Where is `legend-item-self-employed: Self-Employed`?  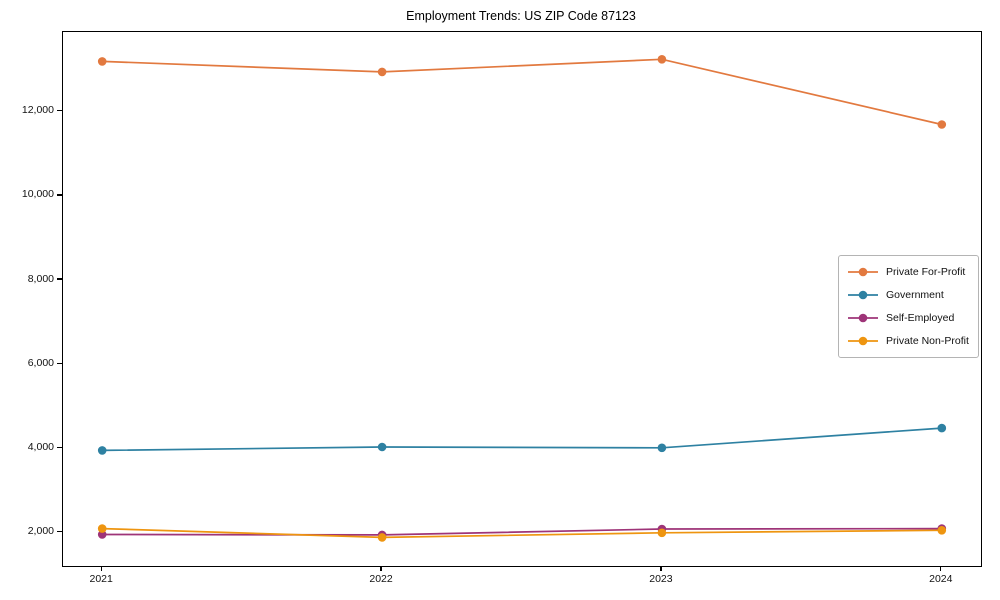
legend-item-self-employed: Self-Employed is located at coordinates (908, 318).